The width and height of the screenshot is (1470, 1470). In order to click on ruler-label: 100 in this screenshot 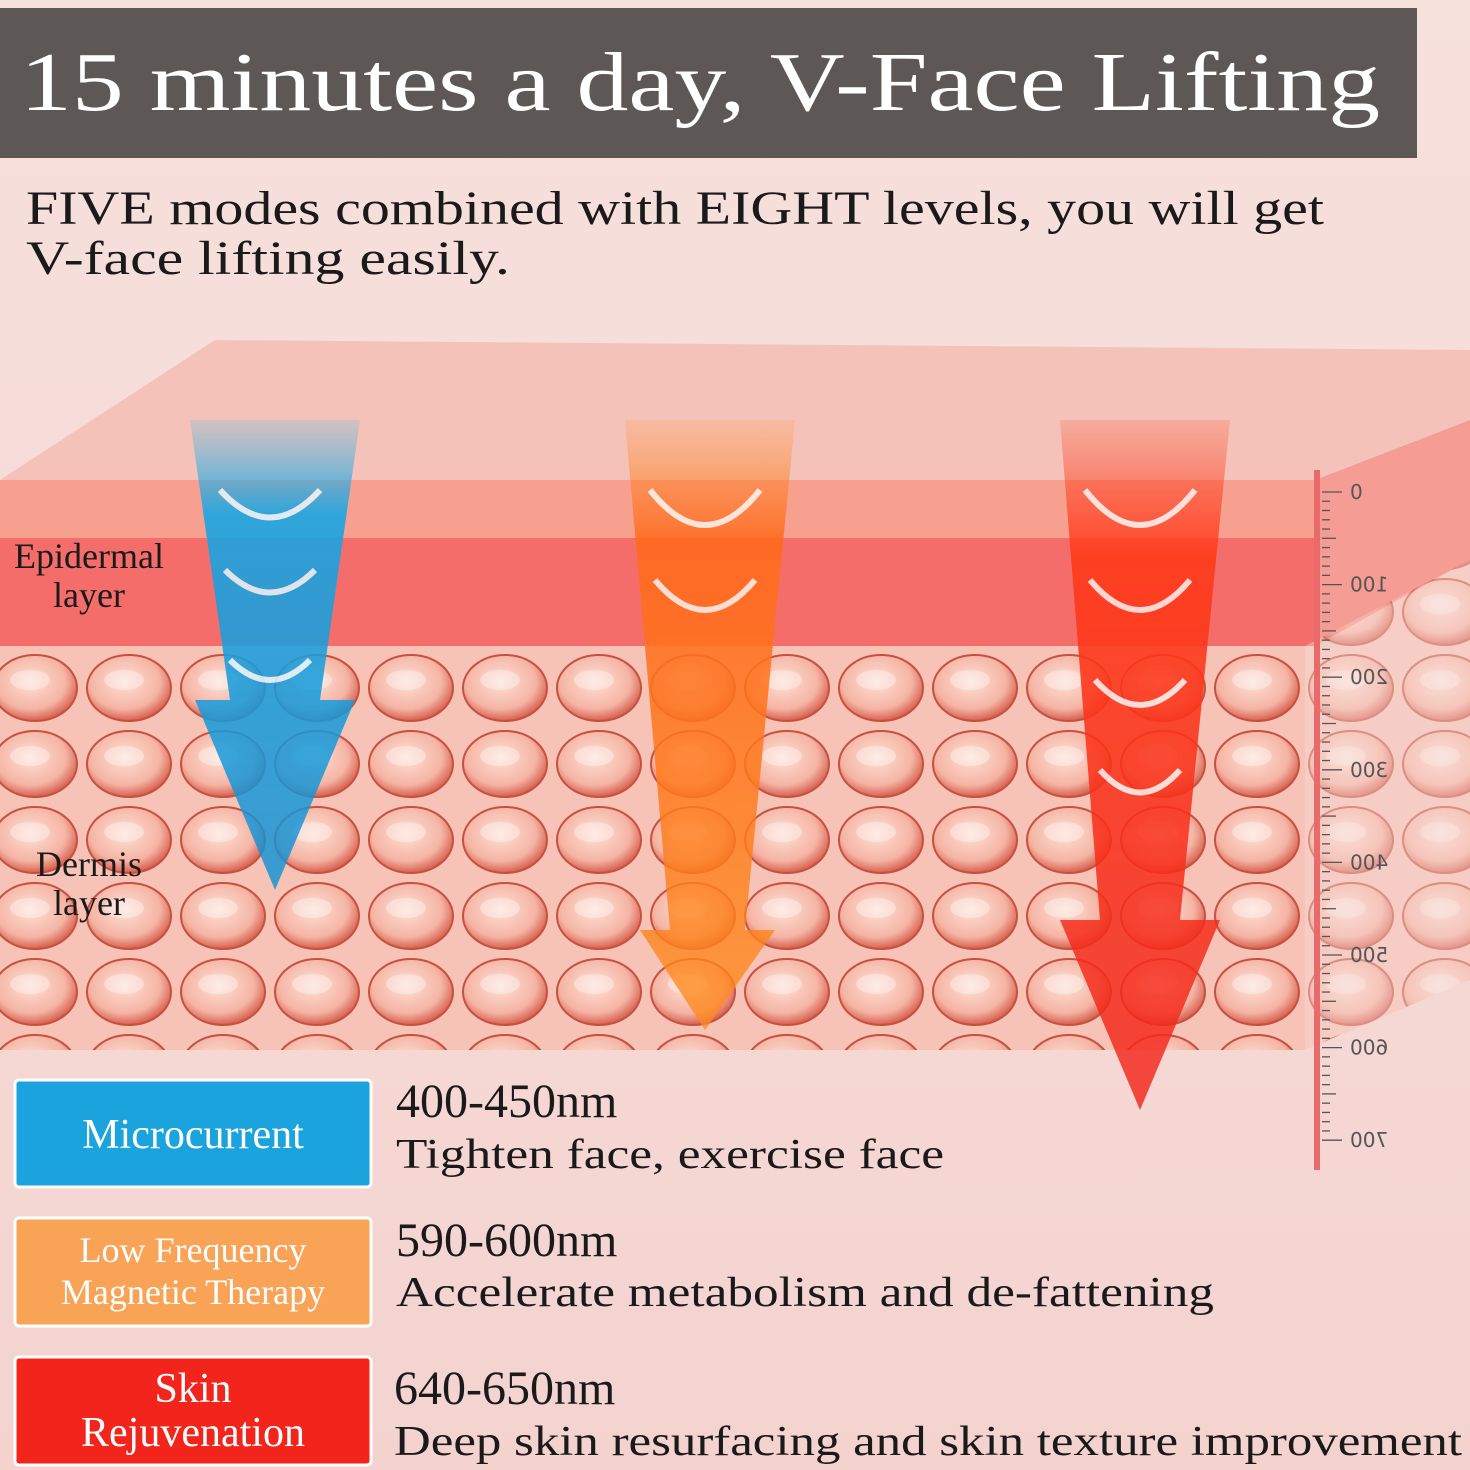, I will do `click(1369, 585)`.